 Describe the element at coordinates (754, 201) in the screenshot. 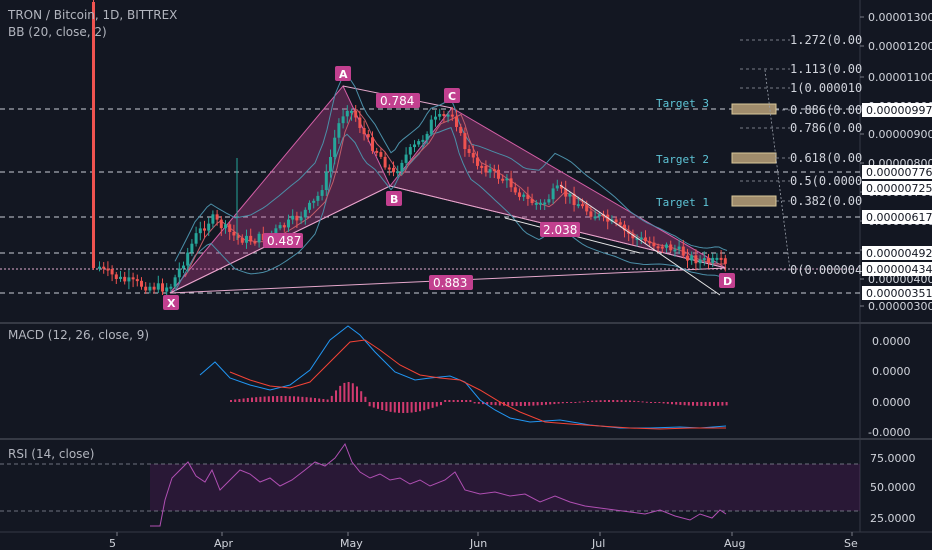

I see `target-1-box` at that location.